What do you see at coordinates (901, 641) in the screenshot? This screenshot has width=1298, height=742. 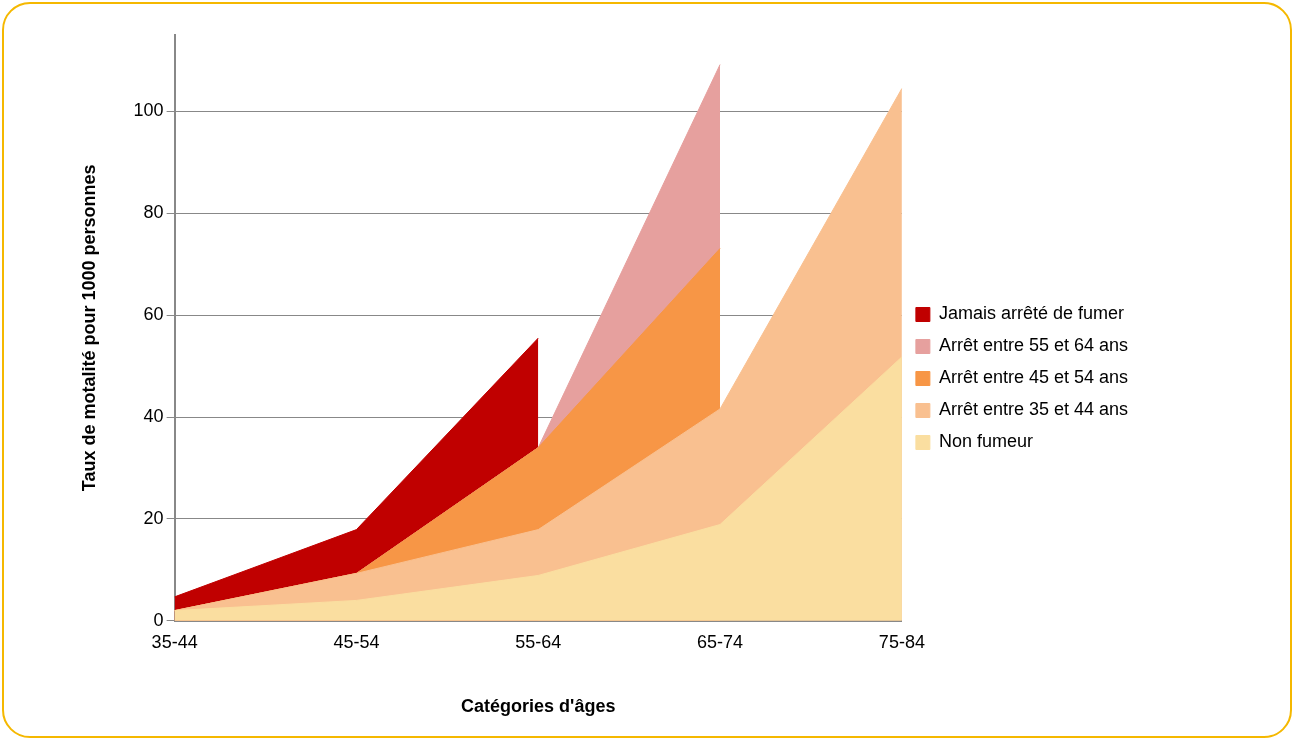 I see `x-tick-label: 75-84` at bounding box center [901, 641].